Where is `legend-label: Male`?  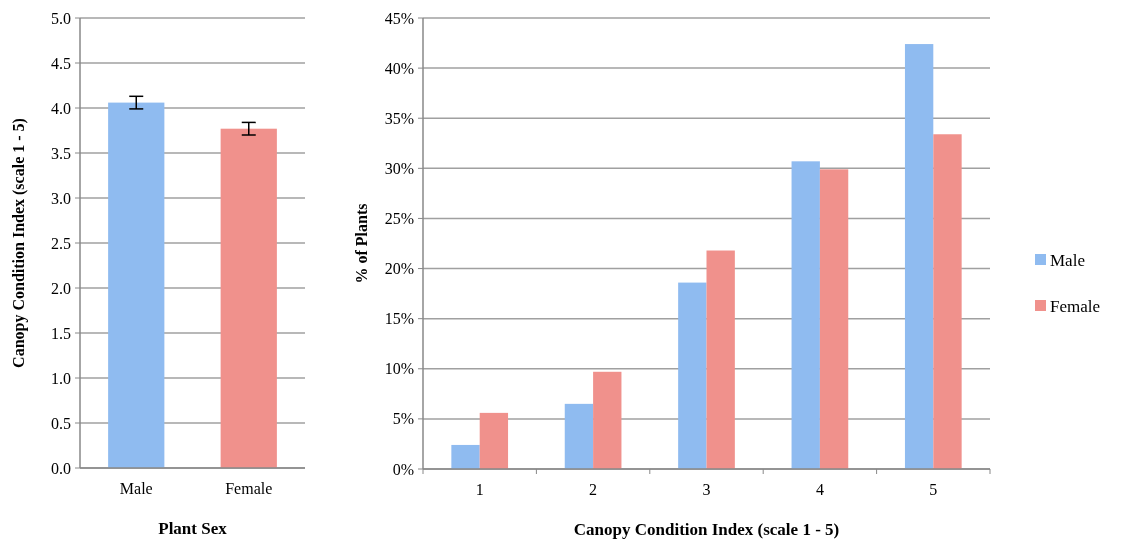 legend-label: Male is located at coordinates (1067, 260).